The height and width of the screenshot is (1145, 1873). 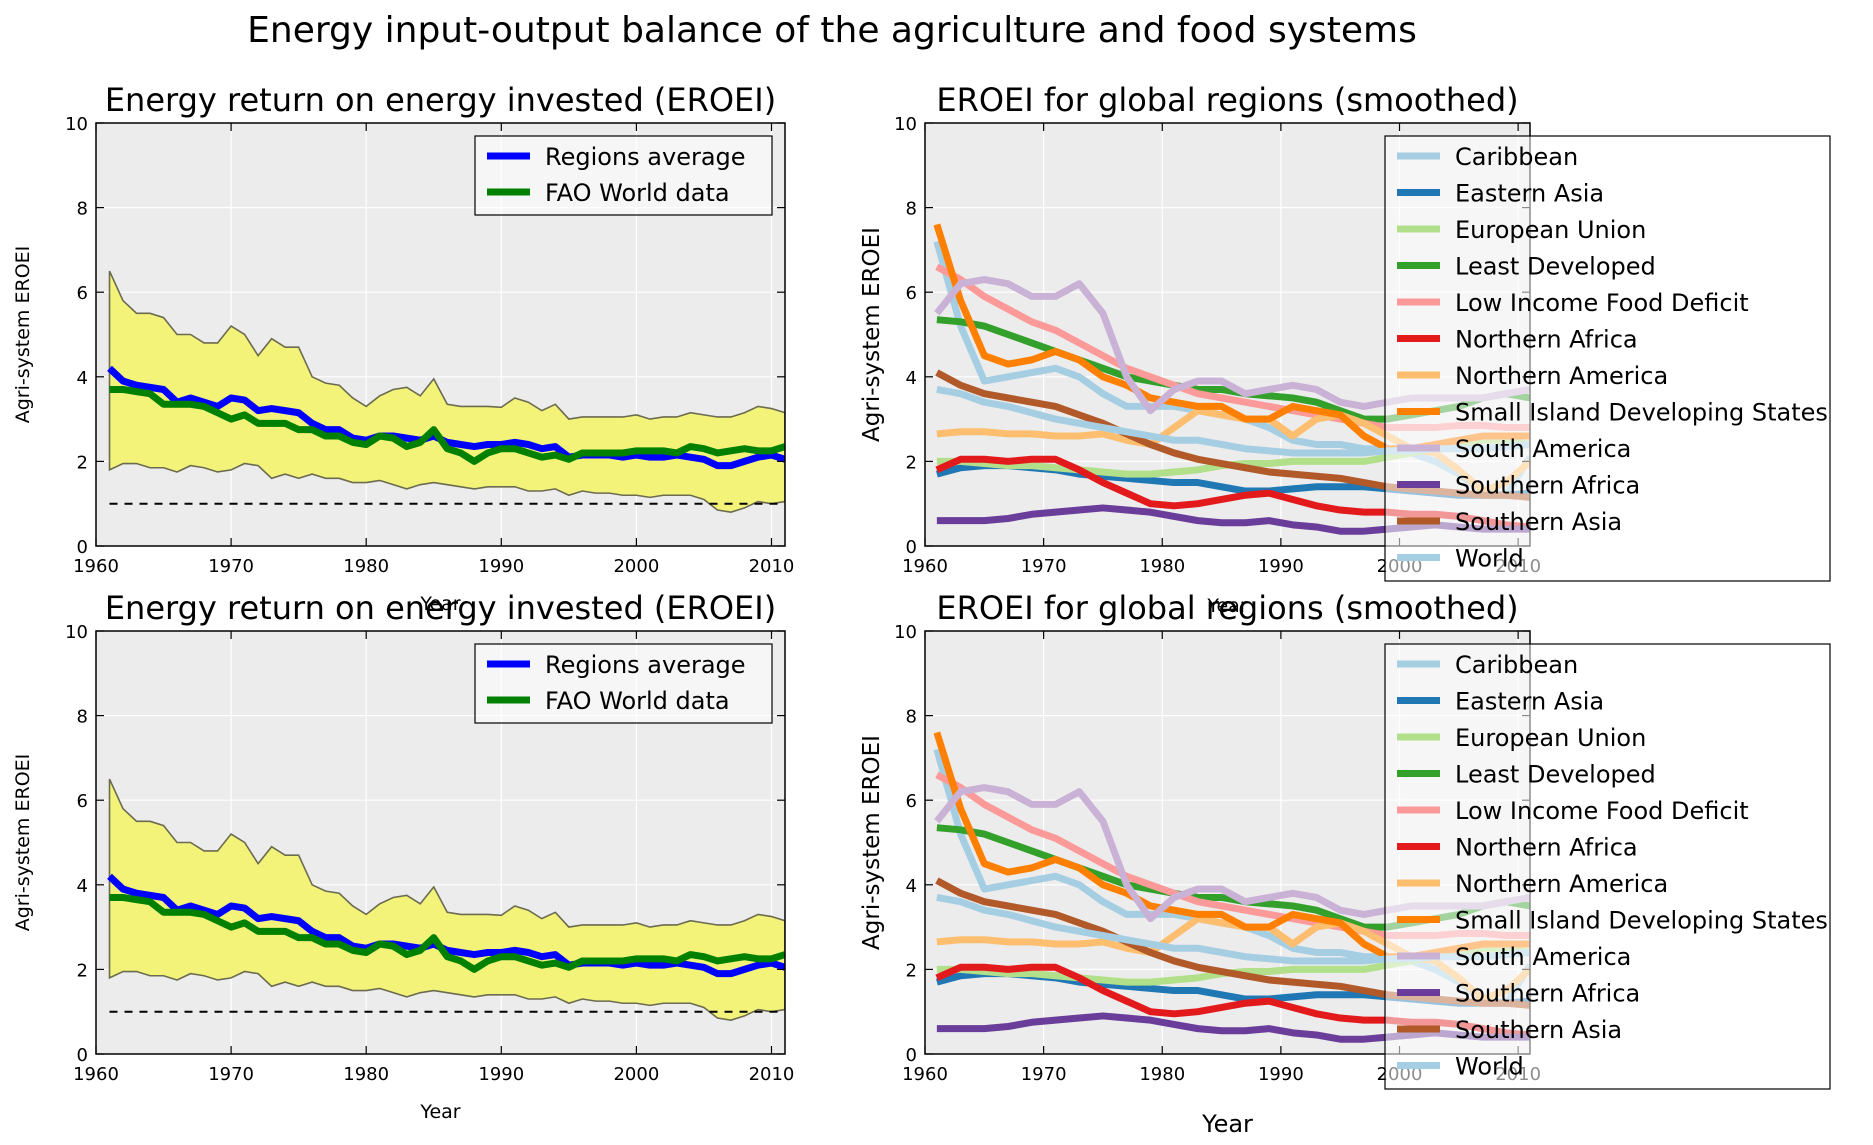 I want to click on legend: Regions average FAO World data, so click(x=623, y=683).